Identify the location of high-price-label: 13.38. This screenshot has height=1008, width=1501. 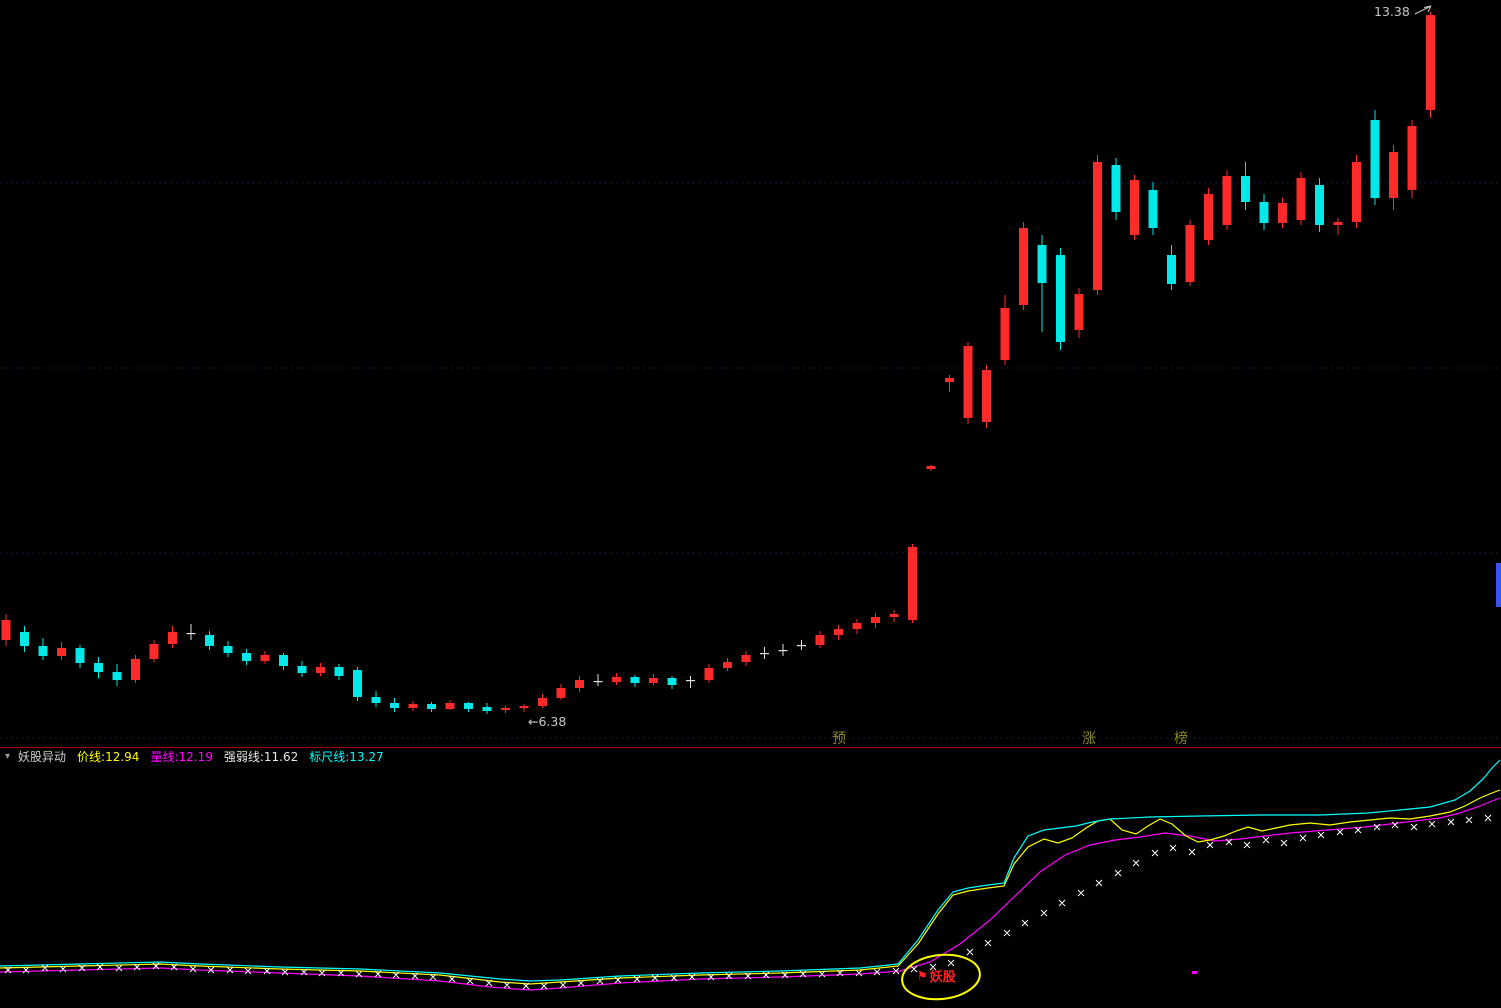
(1392, 11).